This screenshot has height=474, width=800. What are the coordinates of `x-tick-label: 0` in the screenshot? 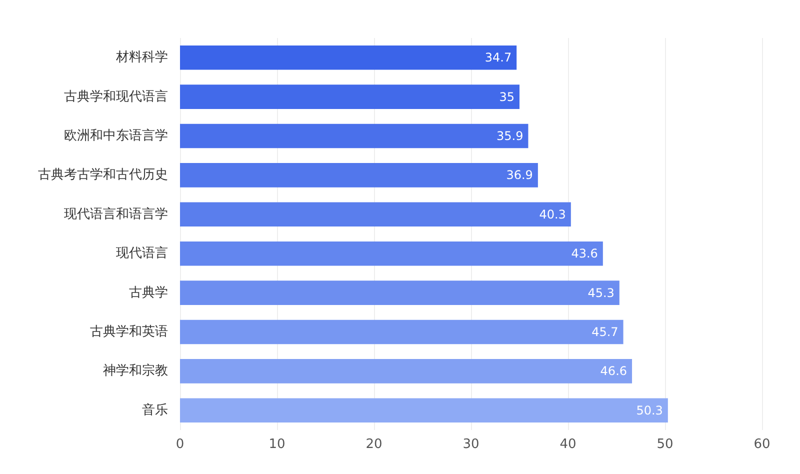 It's located at (180, 444).